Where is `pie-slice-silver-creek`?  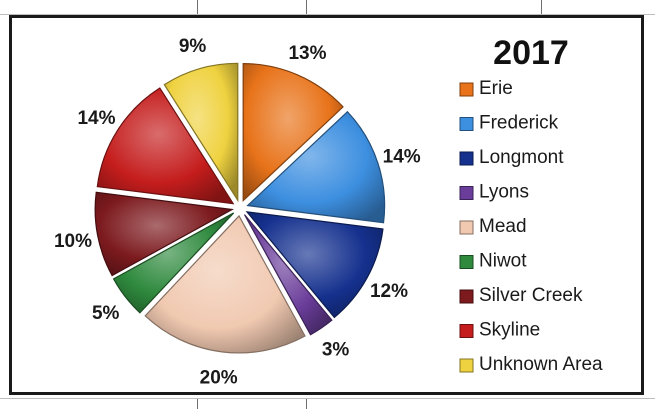 pie-slice-silver-creek is located at coordinates (164, 234).